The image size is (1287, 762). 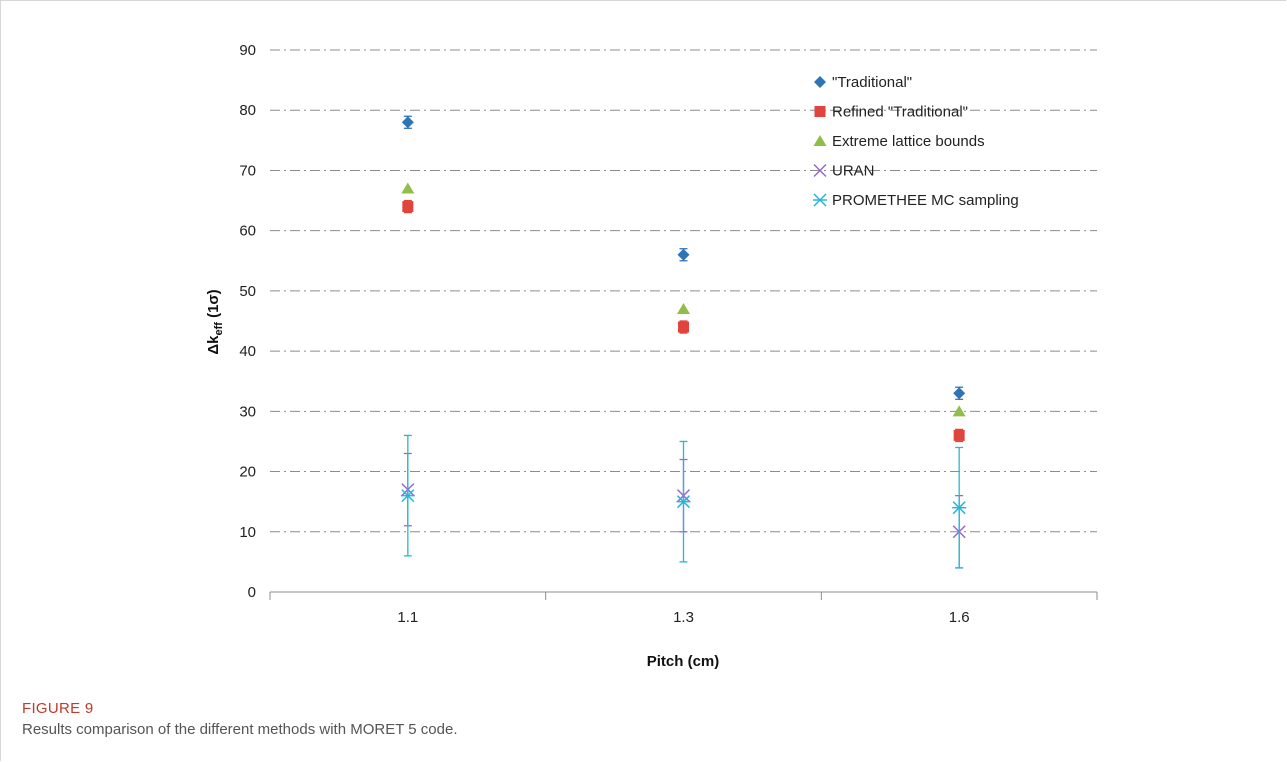 What do you see at coordinates (853, 171) in the screenshot?
I see `legend-label-3: URAN` at bounding box center [853, 171].